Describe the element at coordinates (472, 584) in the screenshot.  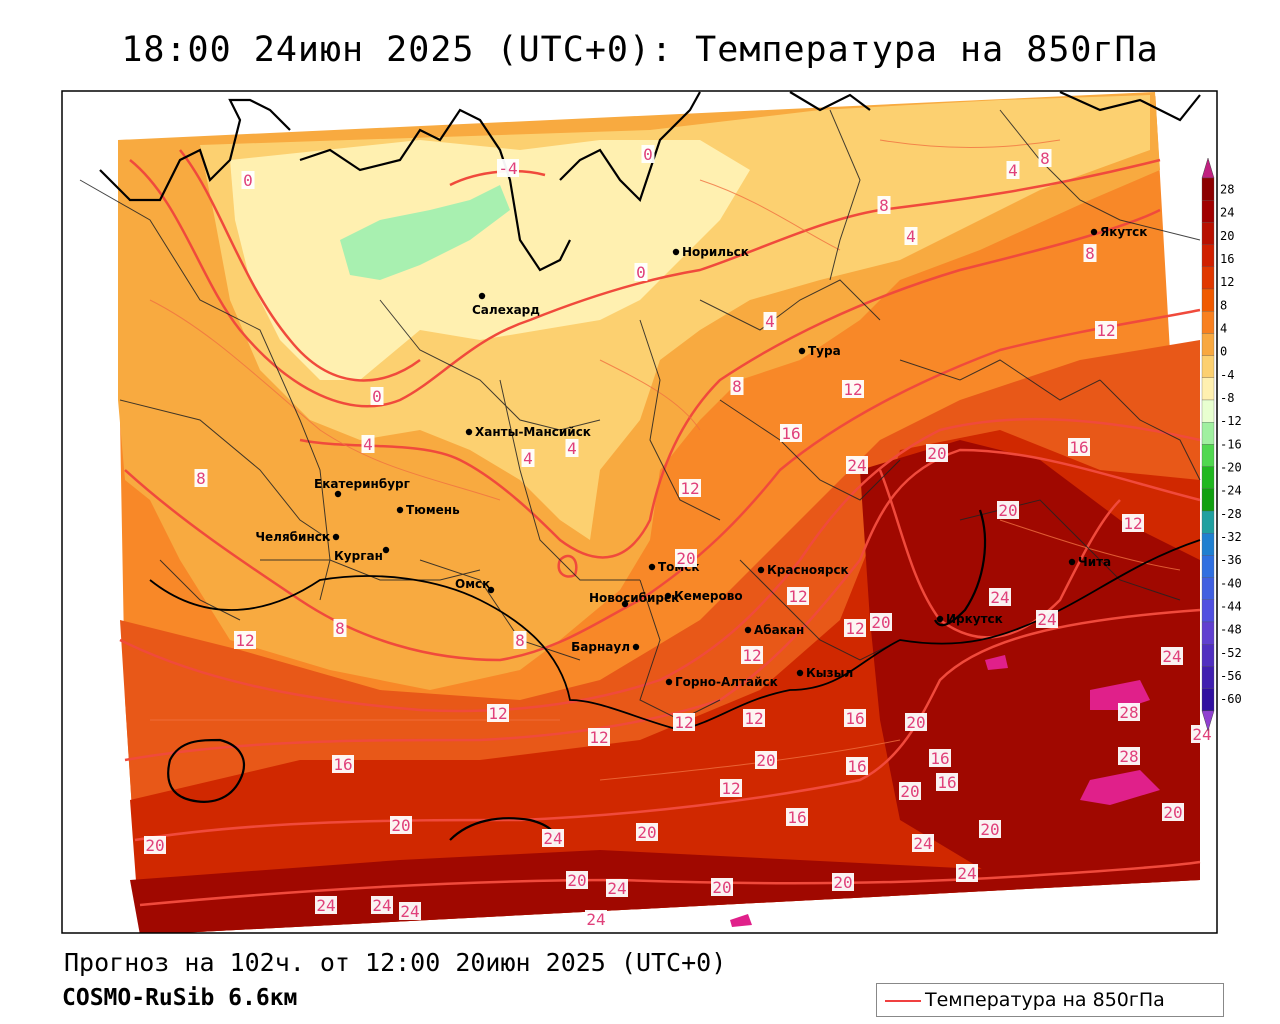
I see `city-label: Омск` at that location.